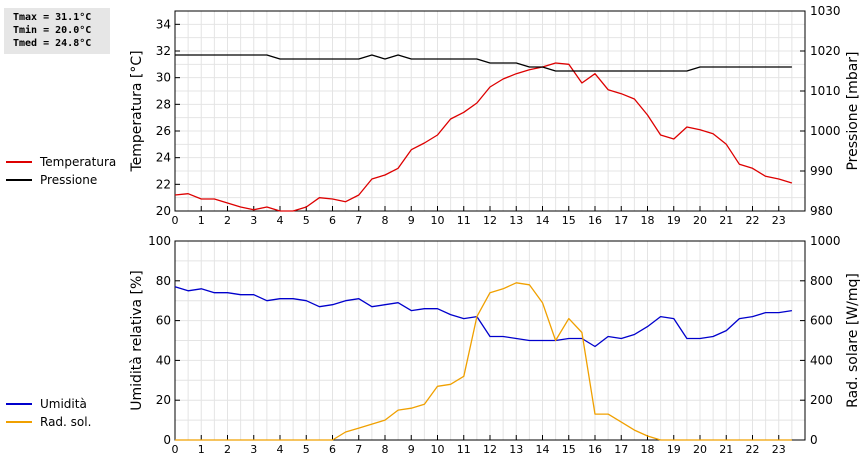 This screenshot has height=460, width=860. What do you see at coordinates (385, 220) in the screenshot?
I see `top-x-tick-label: 8` at bounding box center [385, 220].